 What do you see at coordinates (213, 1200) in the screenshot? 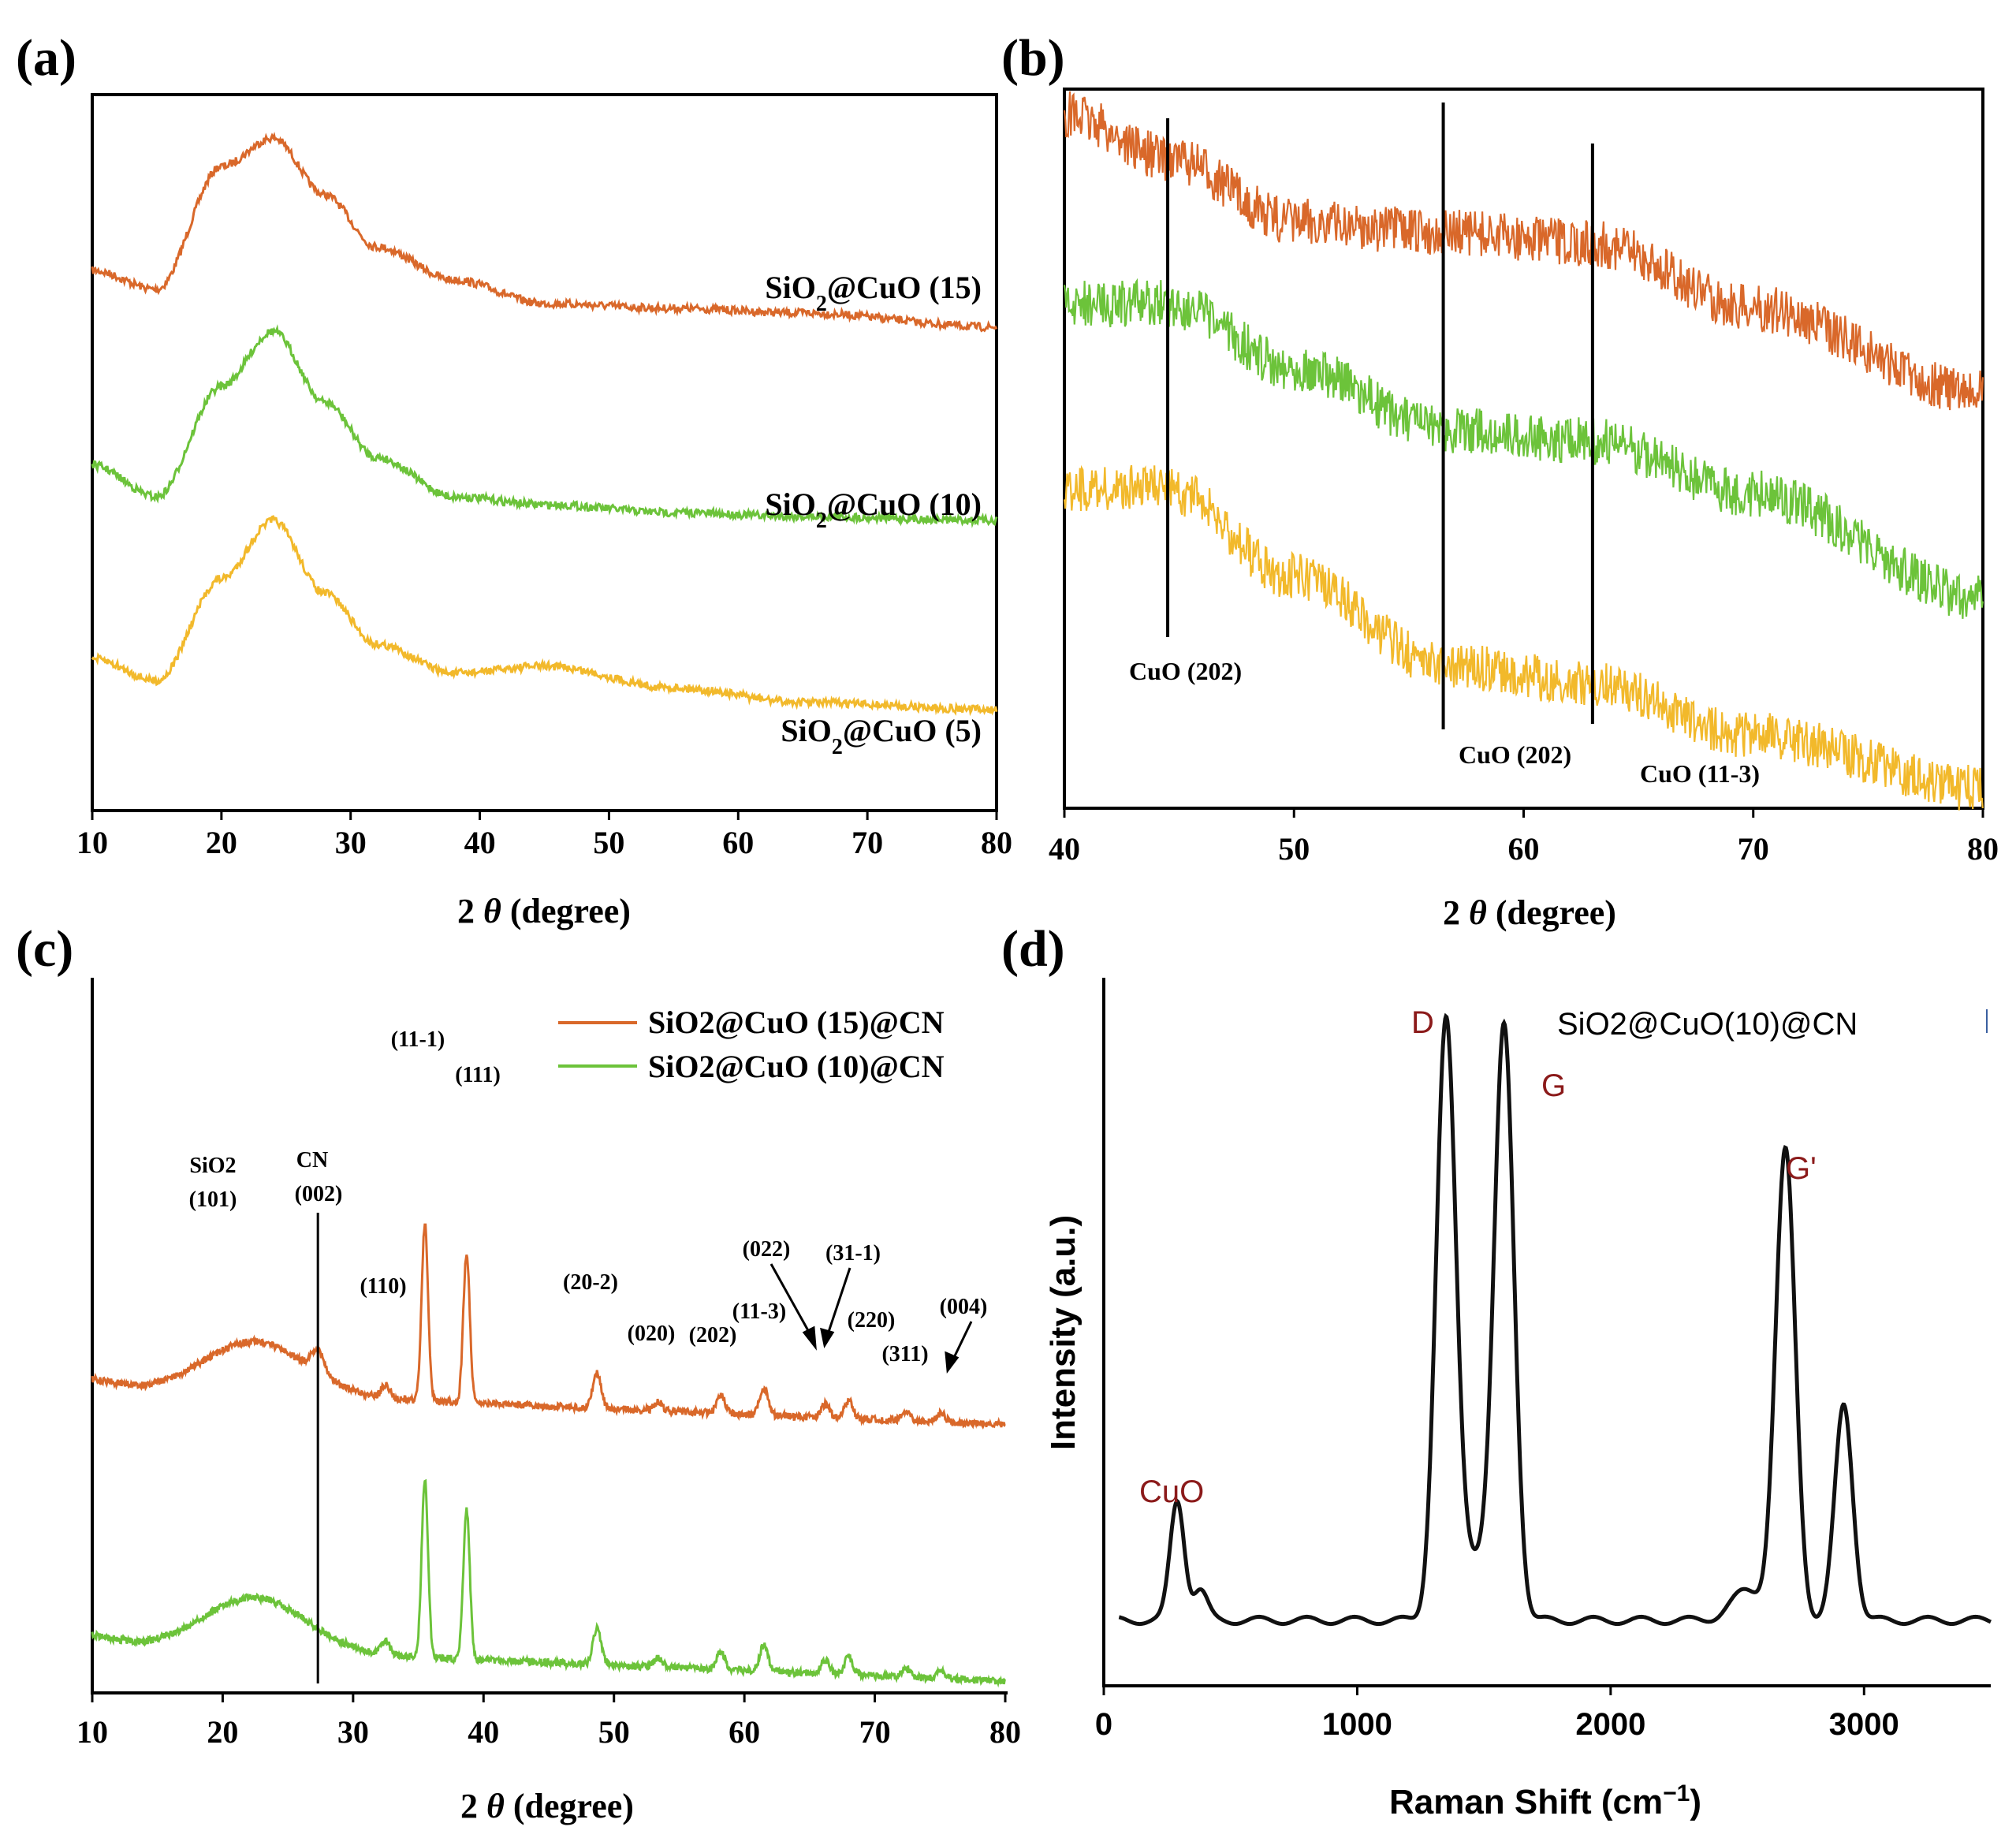
I see `annot-101: (101)` at bounding box center [213, 1200].